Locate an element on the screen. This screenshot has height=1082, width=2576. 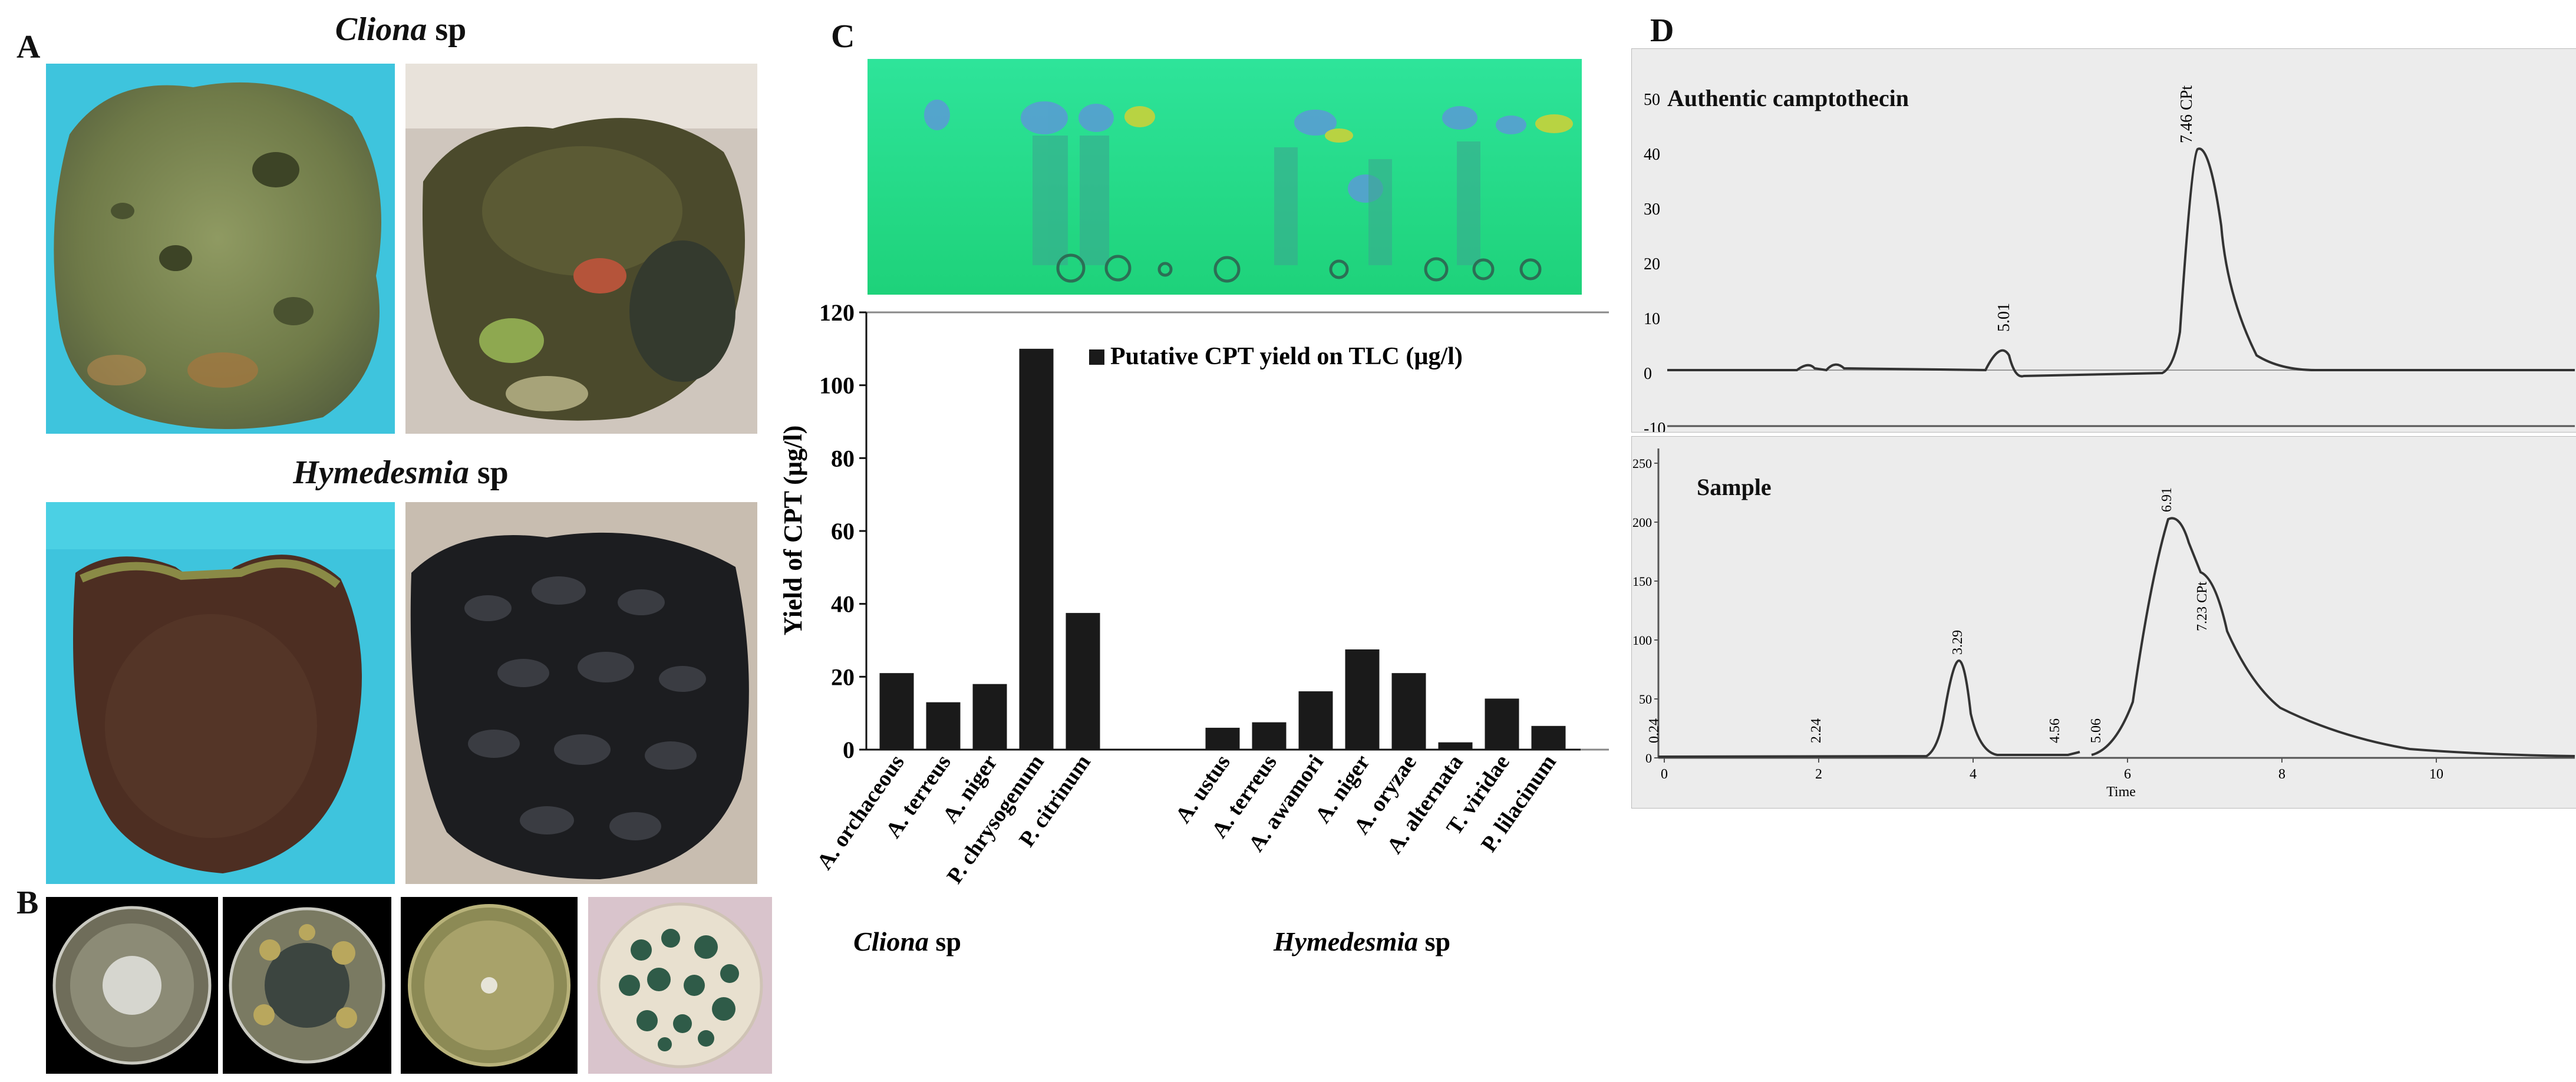
cliona-genus: Cliona is located at coordinates (381, 29).